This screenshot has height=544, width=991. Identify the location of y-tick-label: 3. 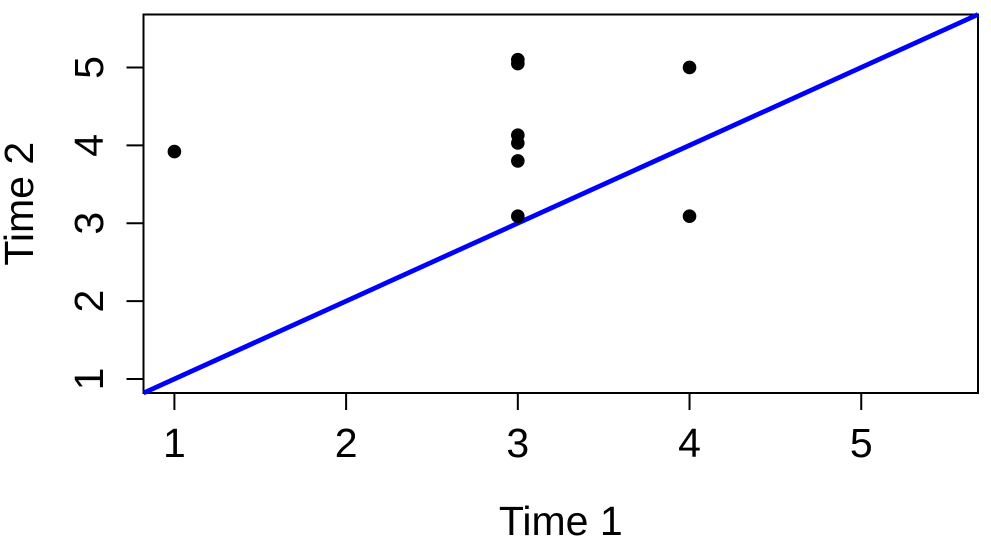
(89, 223).